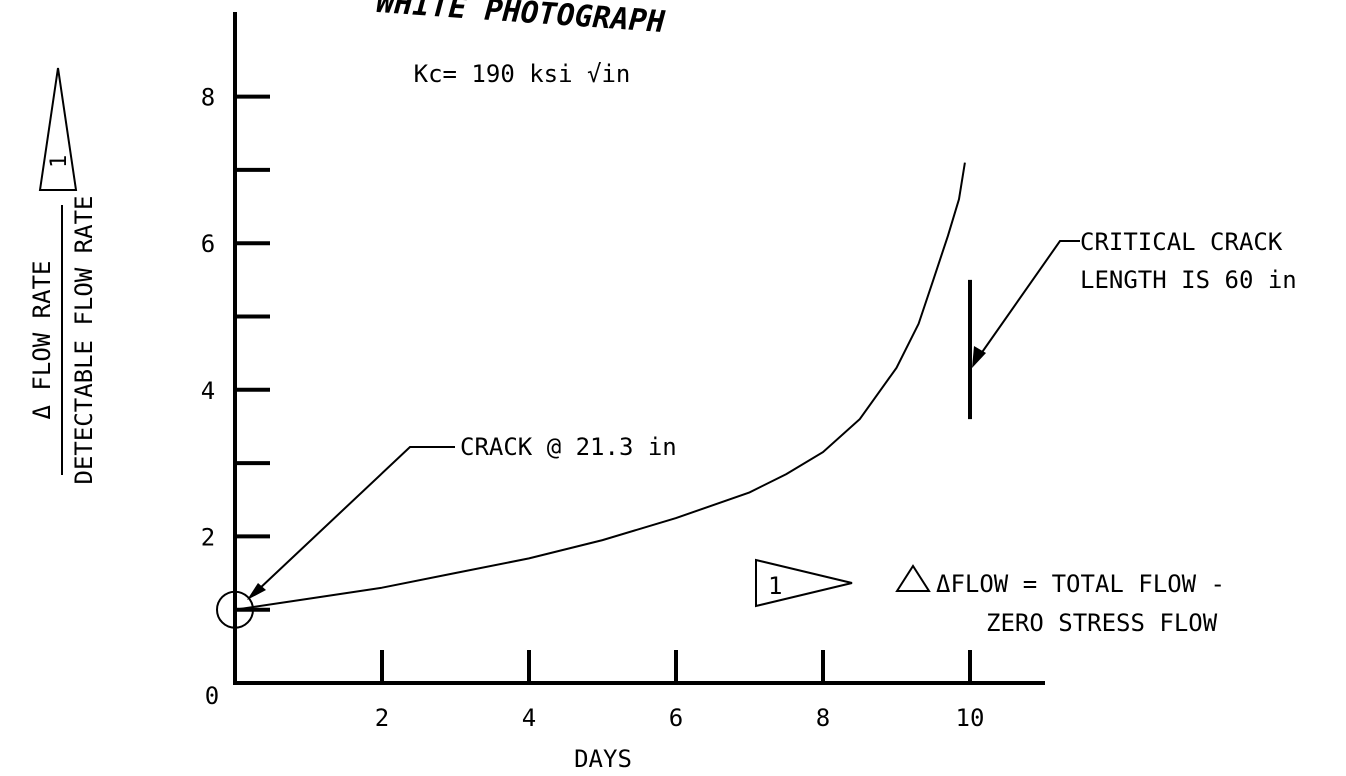 Image resolution: width=1346 pixels, height=776 pixels. I want to click on x-tick-label: 2, so click(382, 718).